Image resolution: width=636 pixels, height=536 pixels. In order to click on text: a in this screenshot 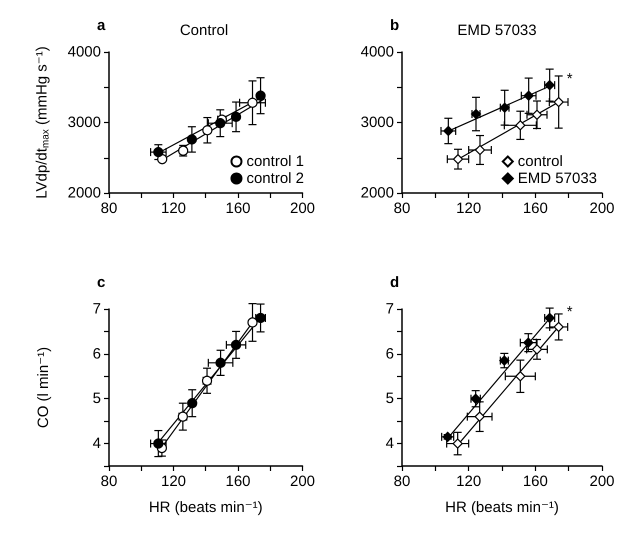, I will do `click(101, 25)`.